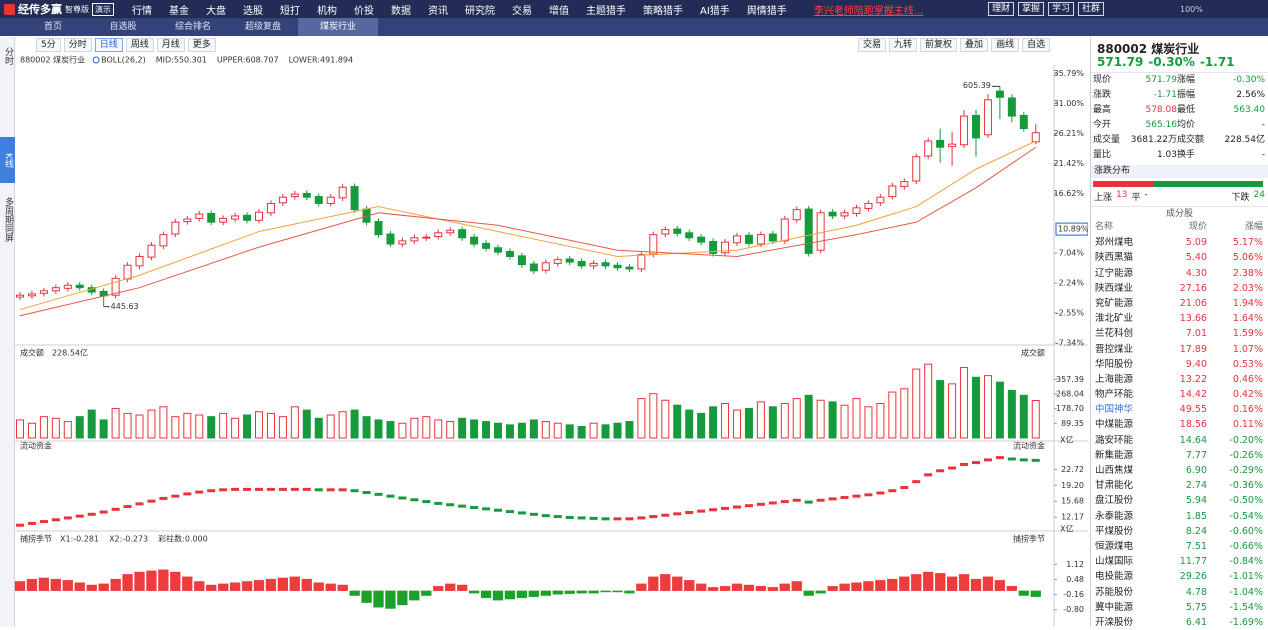 Image resolution: width=1268 pixels, height=630 pixels. What do you see at coordinates (766, 11) in the screenshot?
I see `menu-item: 舆情猎手` at bounding box center [766, 11].